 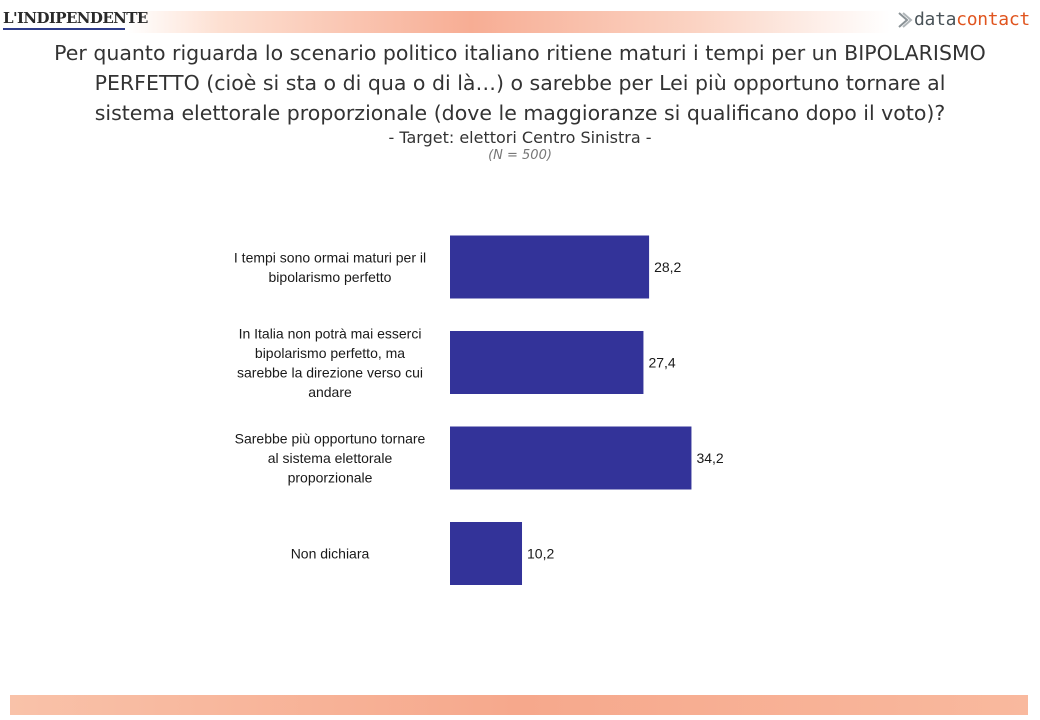 I want to click on datacontact-logo-part1: data, so click(x=935, y=19).